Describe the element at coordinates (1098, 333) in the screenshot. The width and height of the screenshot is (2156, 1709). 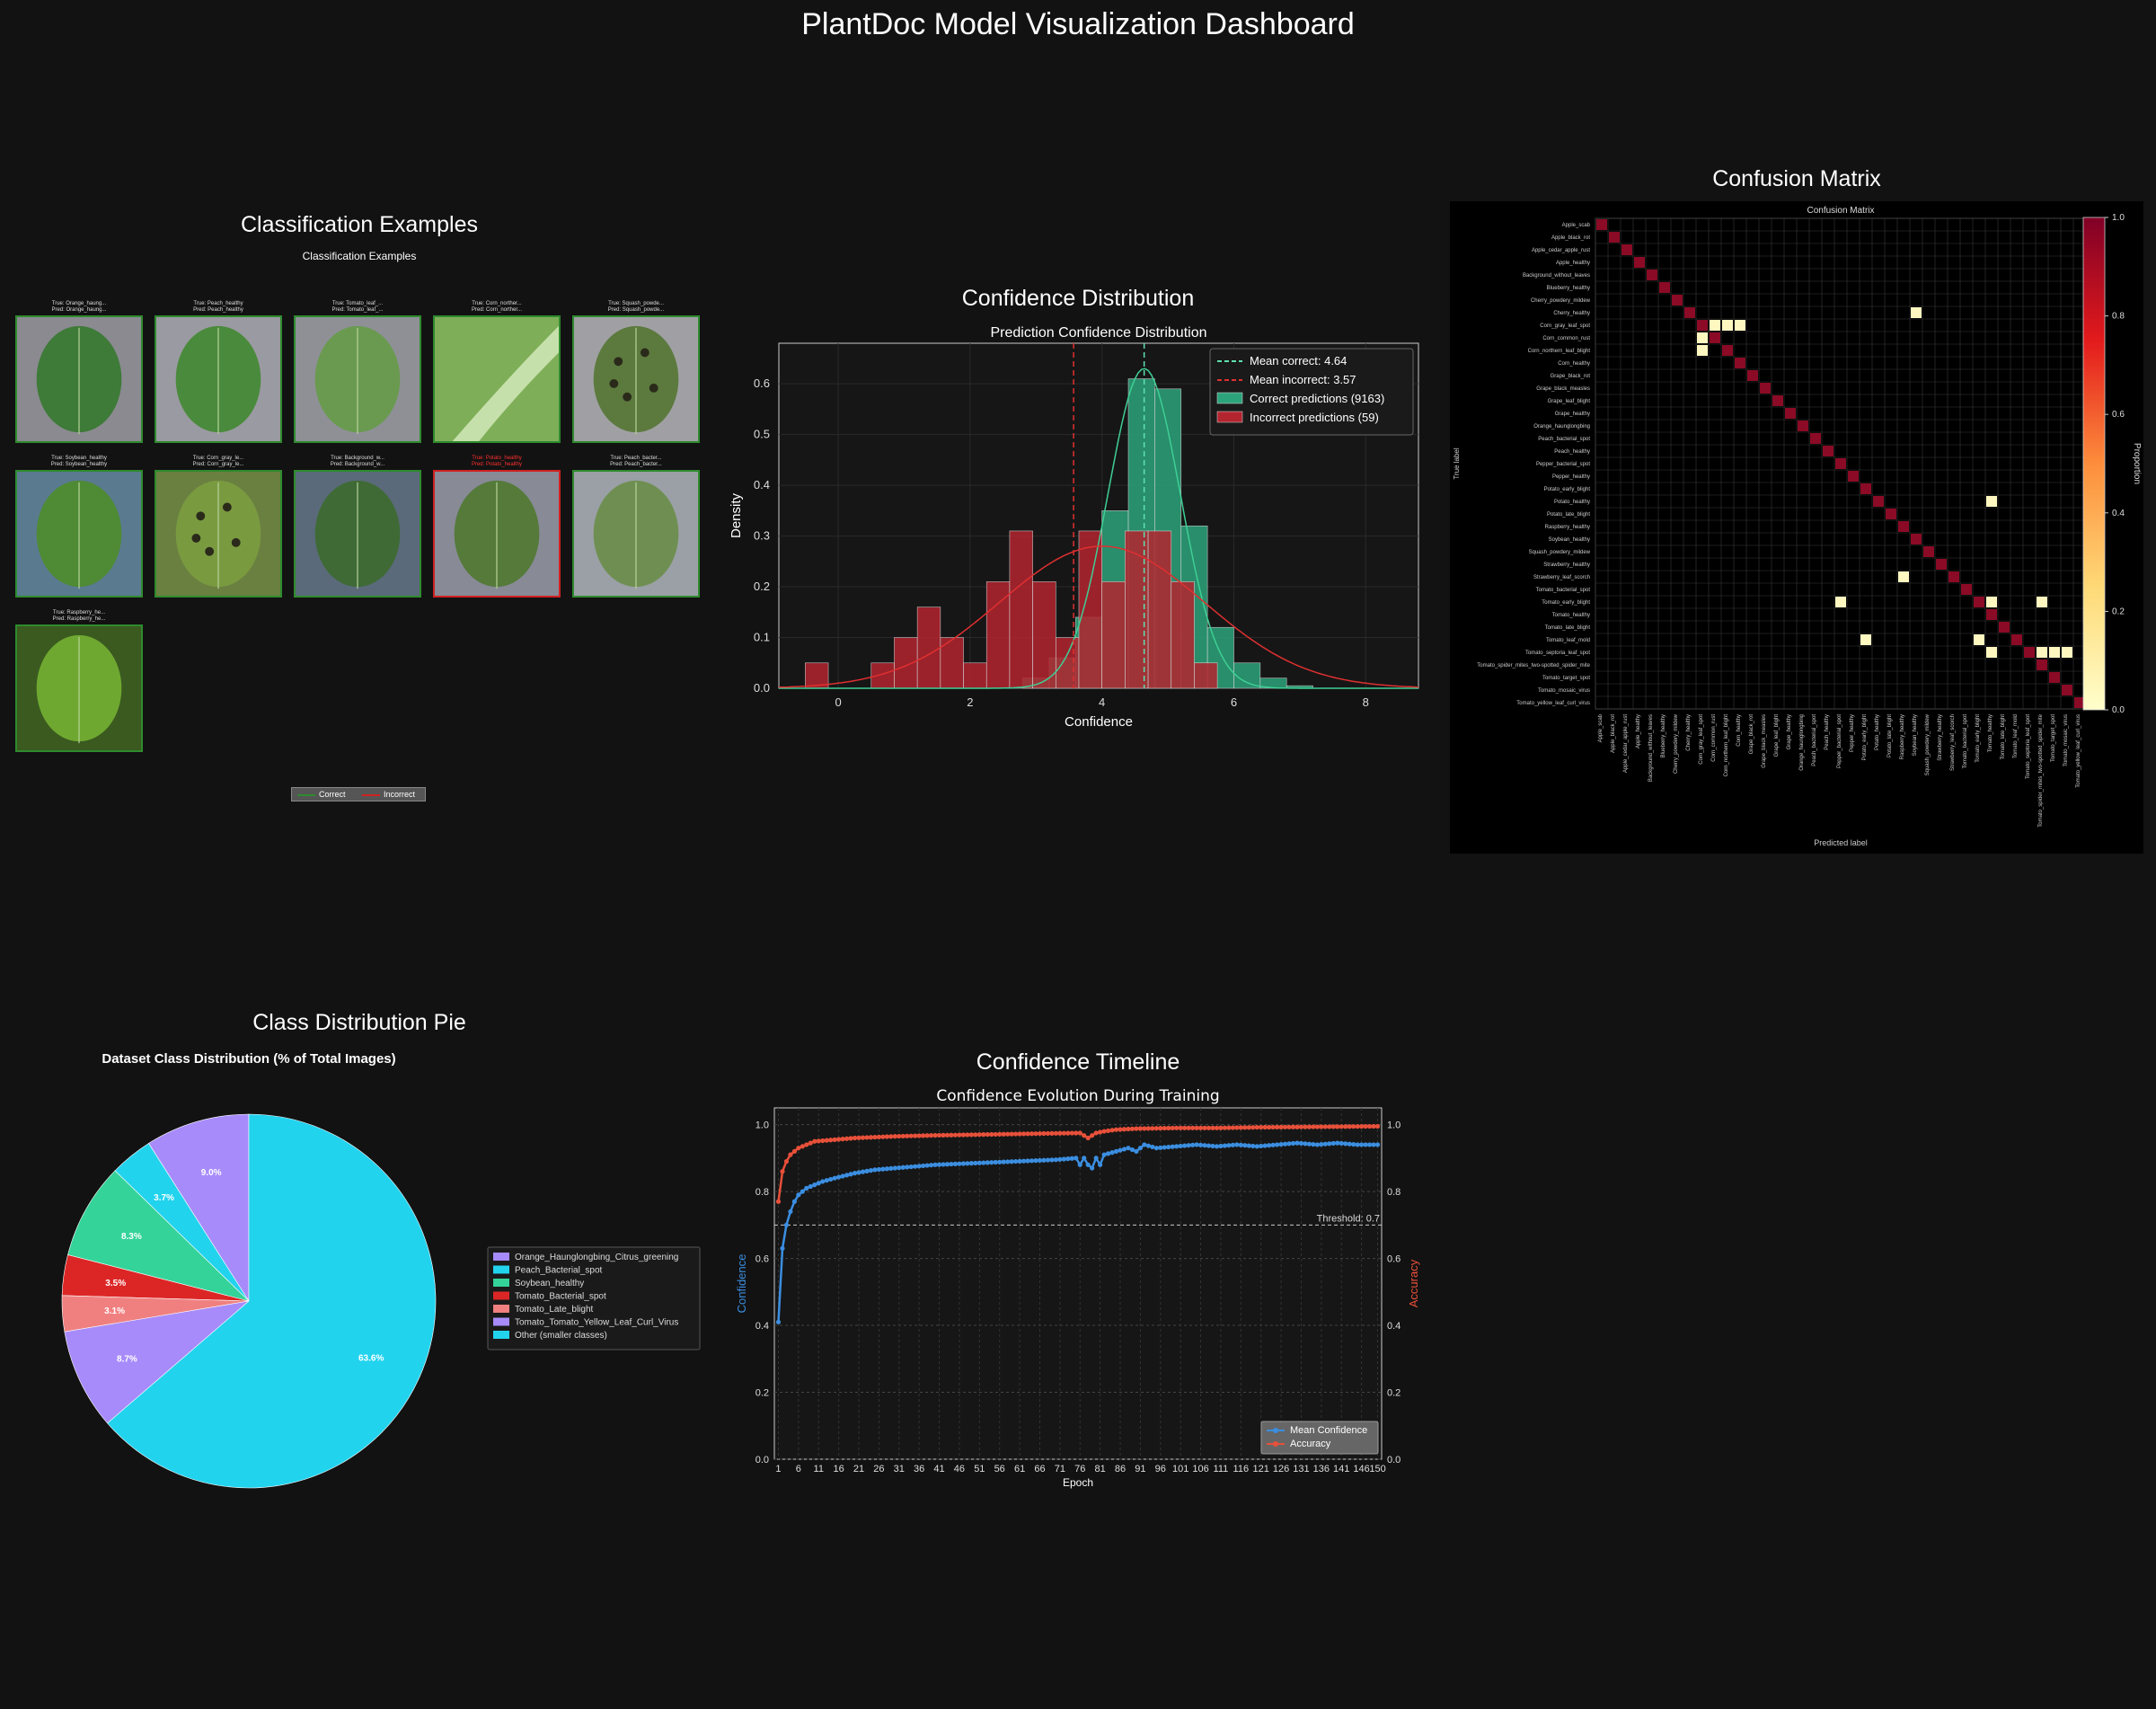
I see `chart-title: Prediction Confidence Distribution` at that location.